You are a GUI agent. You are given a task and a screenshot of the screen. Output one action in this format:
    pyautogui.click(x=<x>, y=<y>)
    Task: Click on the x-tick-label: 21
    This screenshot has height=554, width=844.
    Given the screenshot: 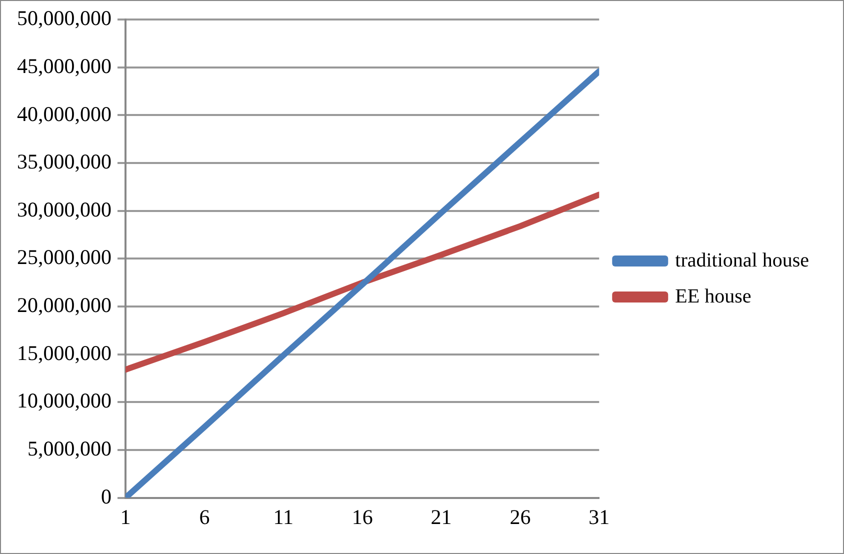 What is the action you would take?
    pyautogui.click(x=441, y=516)
    